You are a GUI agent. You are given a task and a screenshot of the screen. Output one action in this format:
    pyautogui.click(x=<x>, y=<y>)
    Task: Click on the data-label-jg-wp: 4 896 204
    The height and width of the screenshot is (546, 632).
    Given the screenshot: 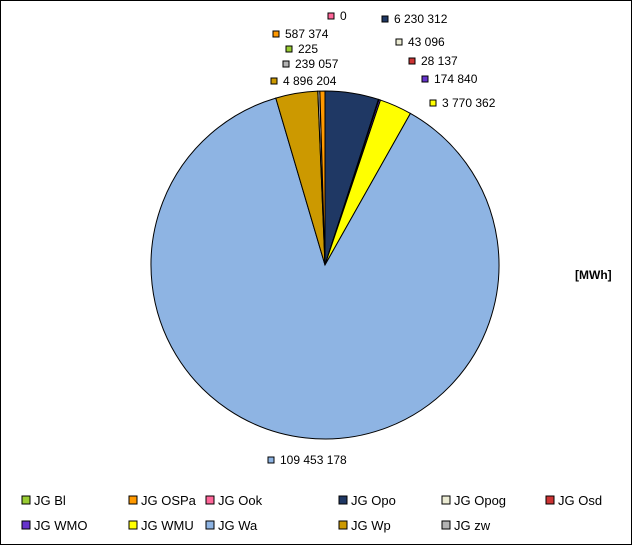 What is the action you would take?
    pyautogui.click(x=310, y=81)
    